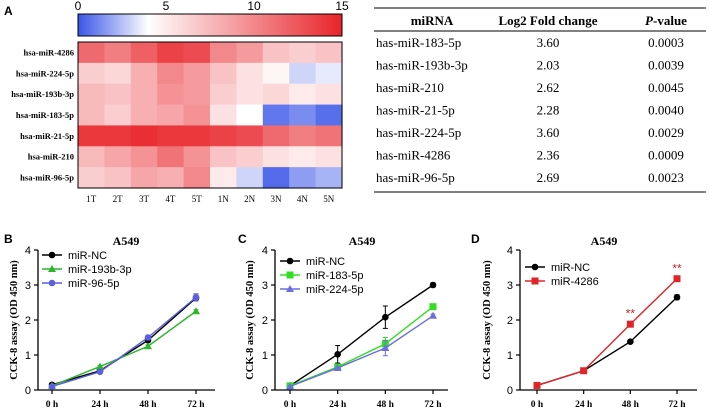 The image size is (709, 416). I want to click on colorbar-tick-label: 0, so click(78, 6).